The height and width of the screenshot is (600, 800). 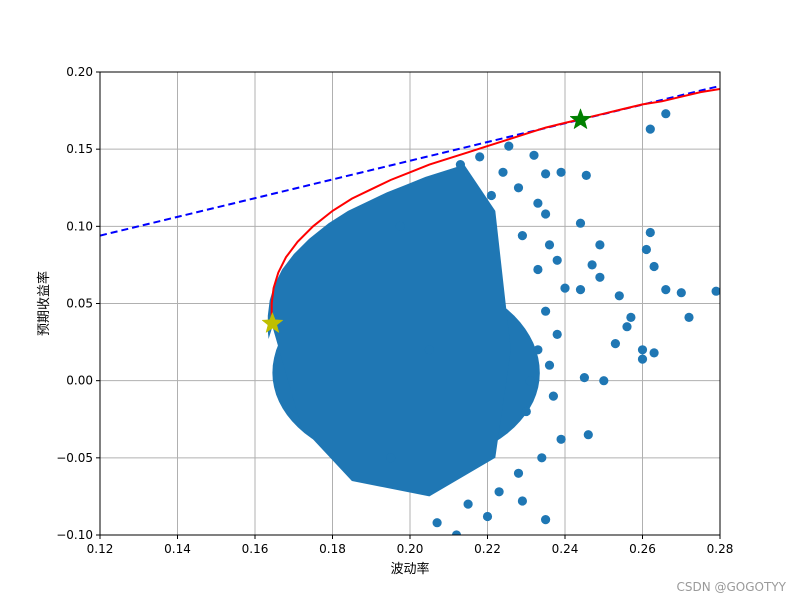 I want to click on y-tick-label: −0.10, so click(x=74, y=535).